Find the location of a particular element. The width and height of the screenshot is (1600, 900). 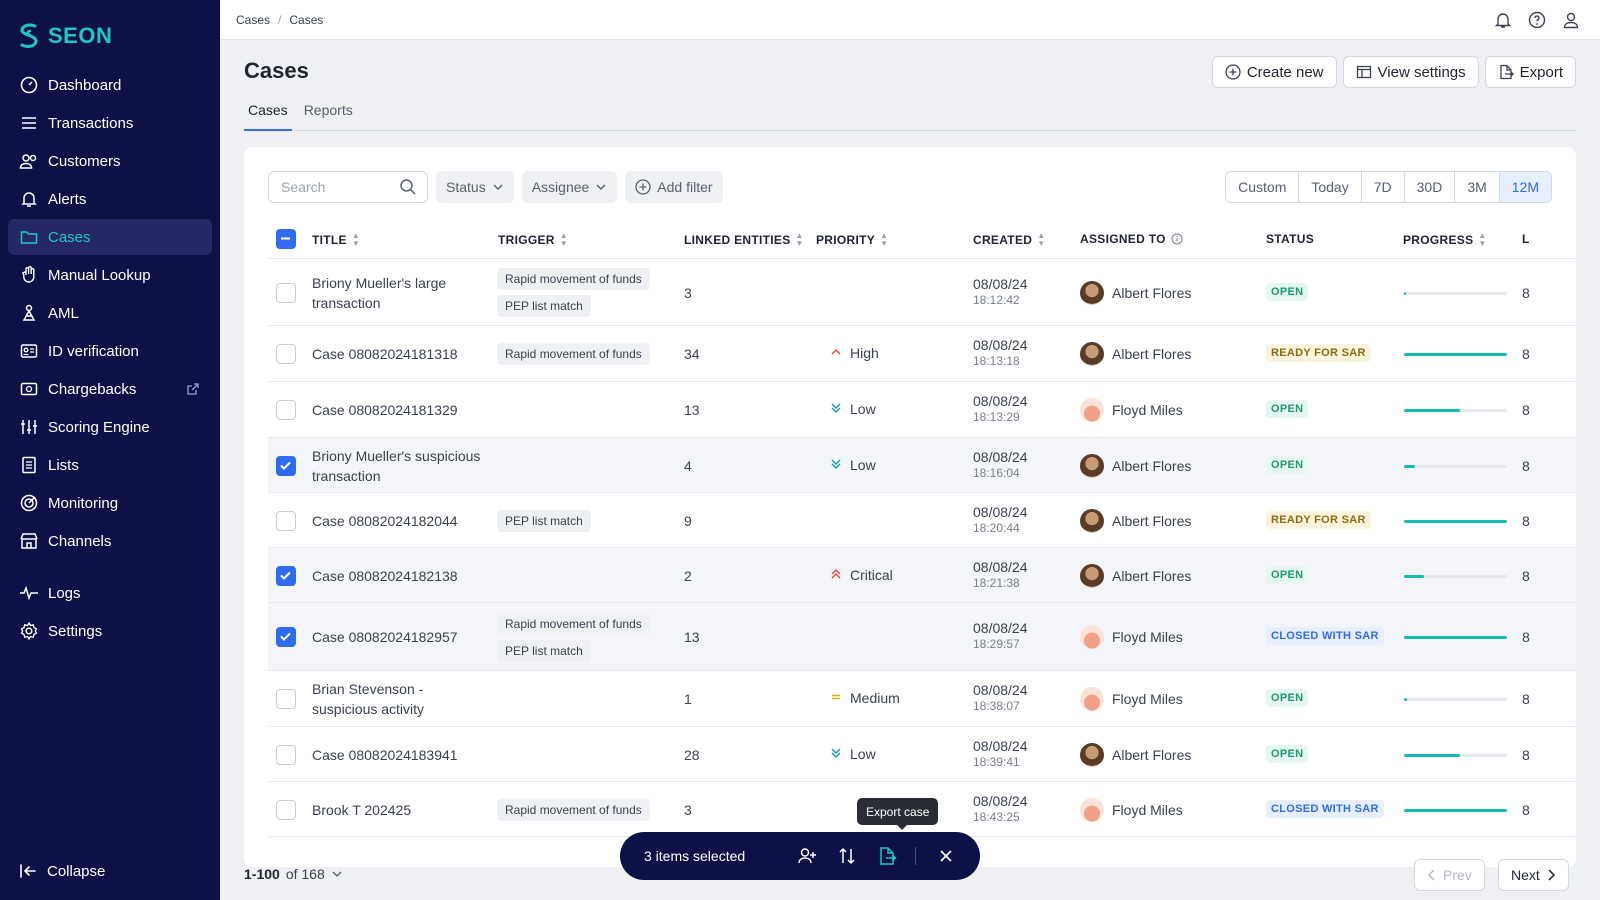

status-badge: OPEN is located at coordinates (1287, 409).